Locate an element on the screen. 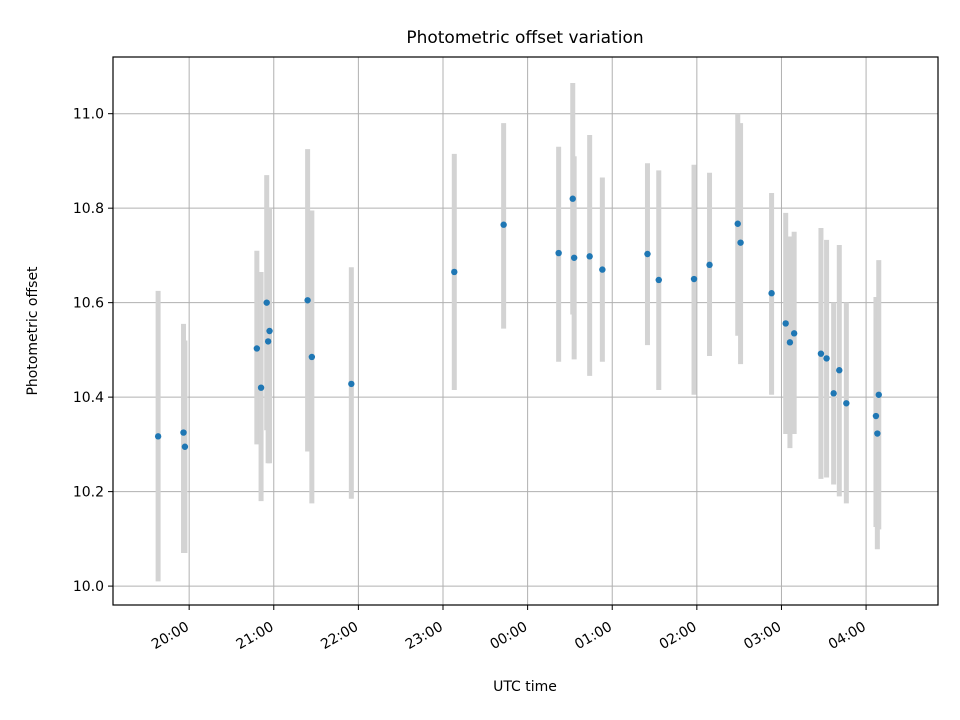  y-tick-label: 10.6 is located at coordinates (88, 304).